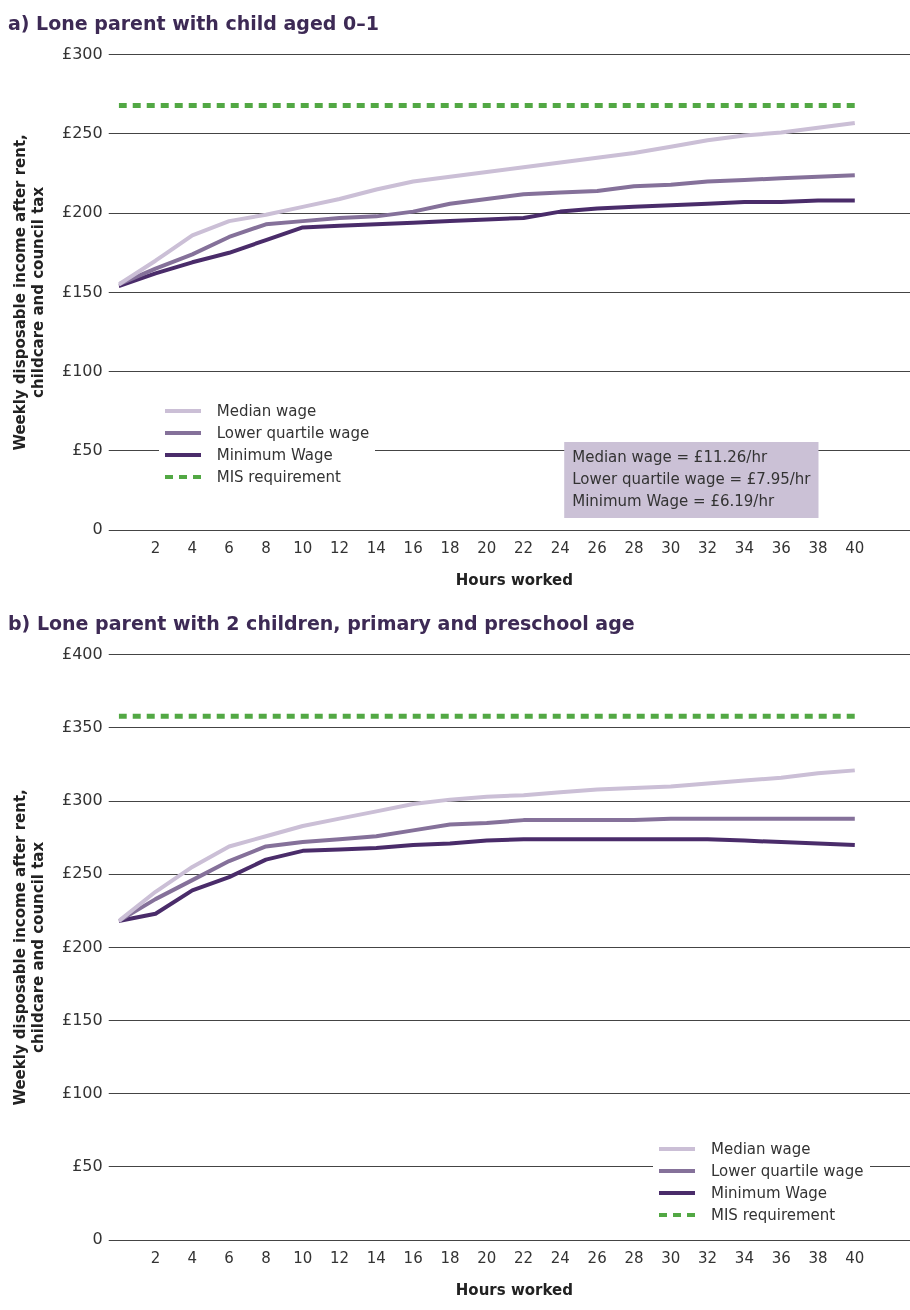 The width and height of the screenshot is (910, 1310). I want to click on annotation: Lower quartile wage = £7.95/hr, so click(692, 478).